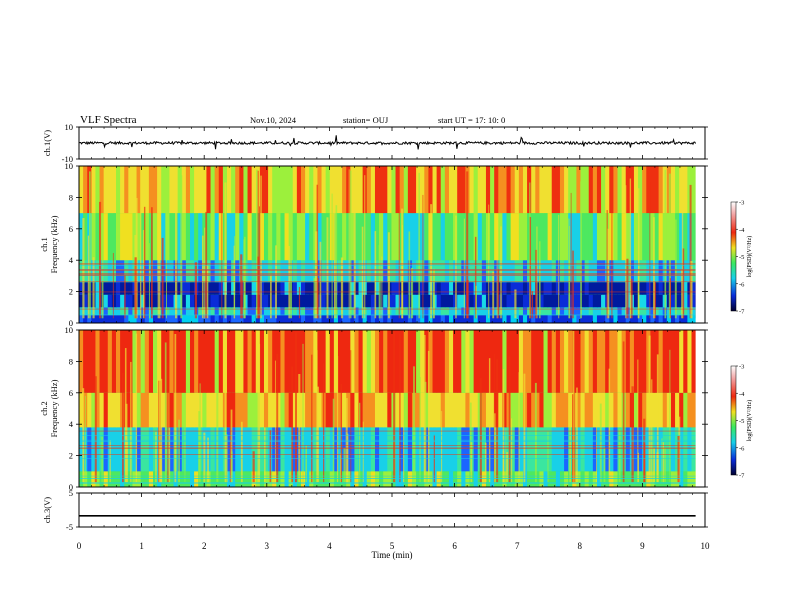 This screenshot has height=612, width=792. Describe the element at coordinates (366, 120) in the screenshot. I see `chart-station: station= OUJ` at that location.